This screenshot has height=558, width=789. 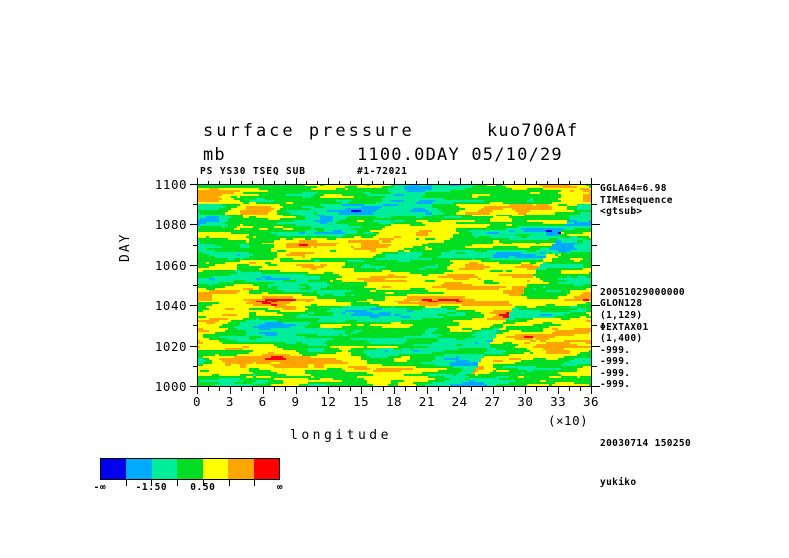 I want to click on stamp-datetime: 20030714 150250, so click(x=646, y=443).